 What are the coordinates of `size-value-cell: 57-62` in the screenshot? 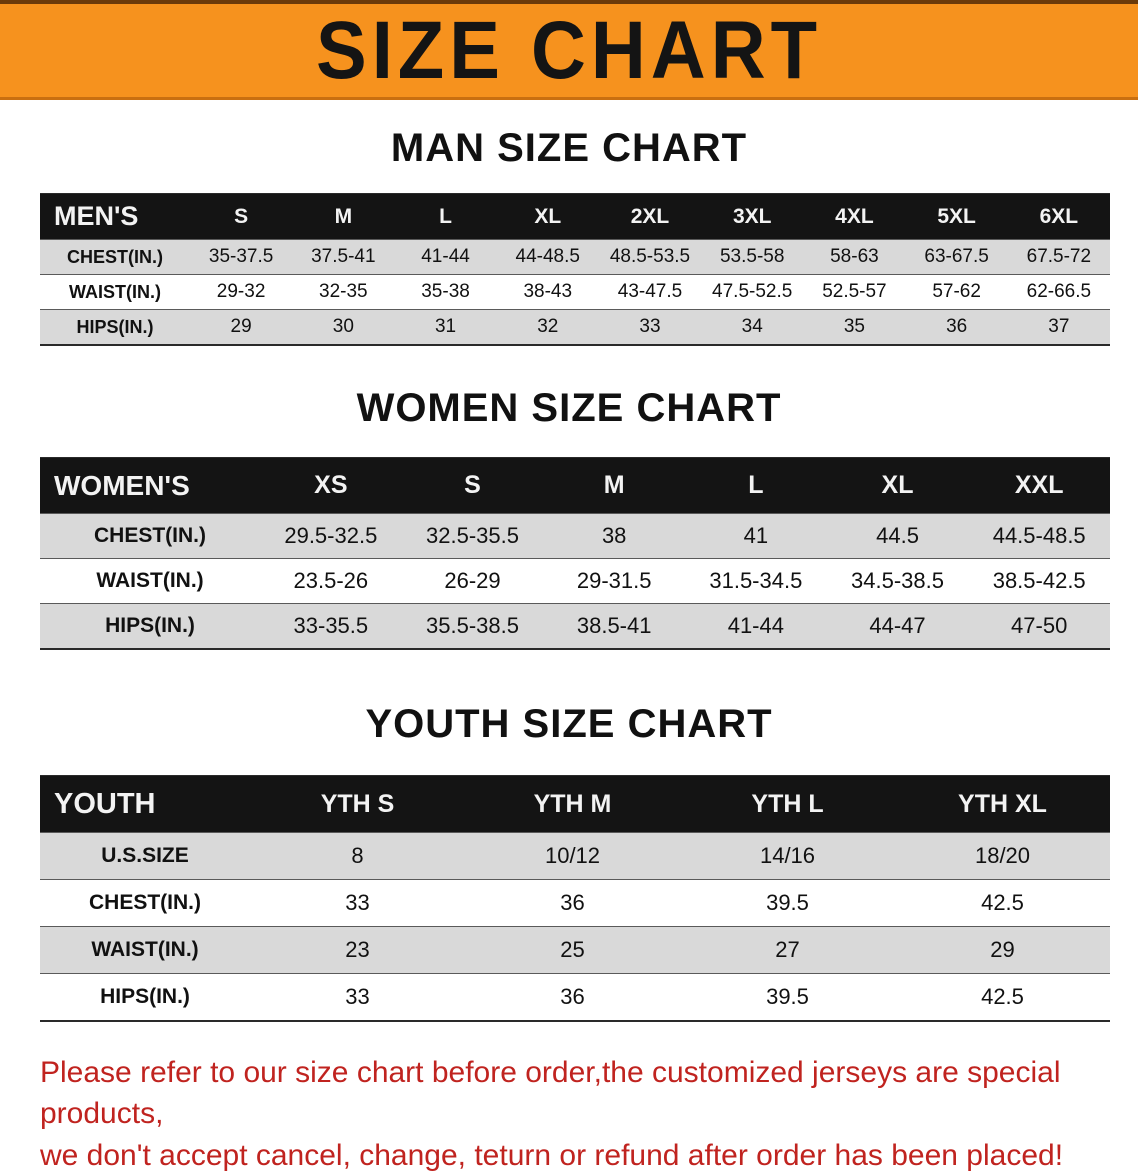 It's located at (956, 291).